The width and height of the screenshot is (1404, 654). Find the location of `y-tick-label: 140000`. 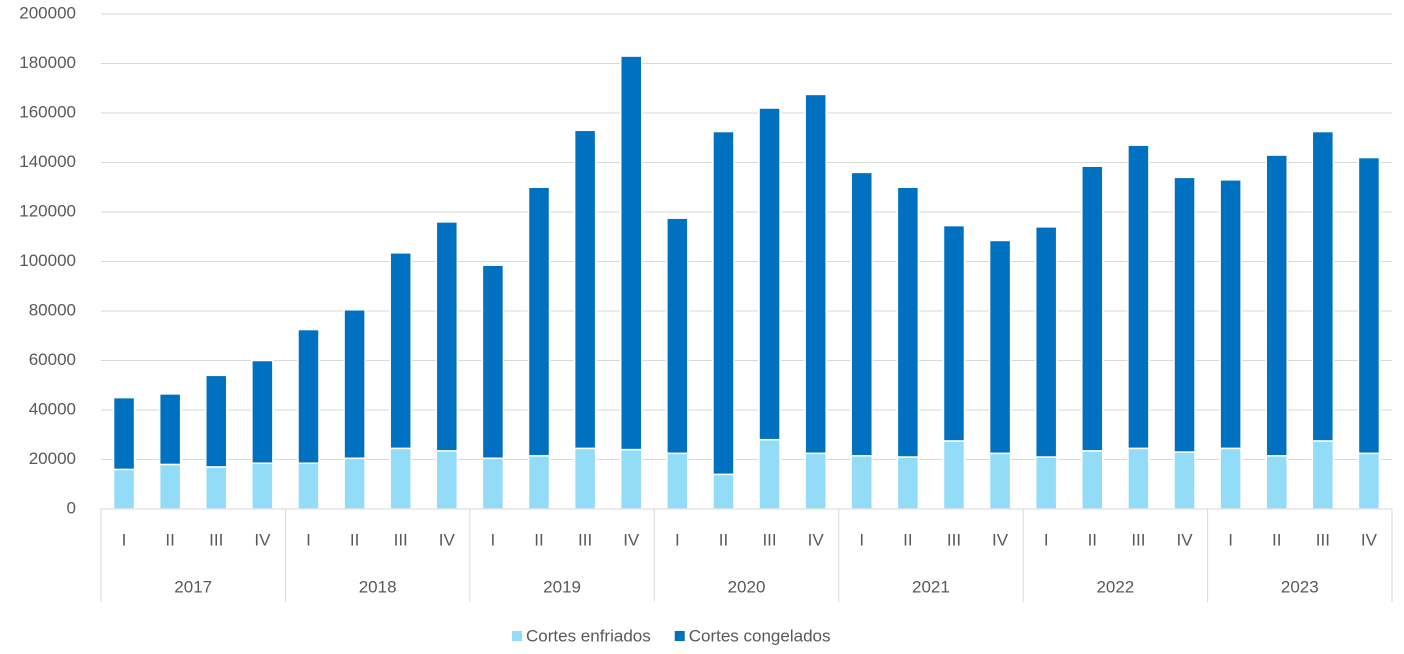

y-tick-label: 140000 is located at coordinates (47, 161).